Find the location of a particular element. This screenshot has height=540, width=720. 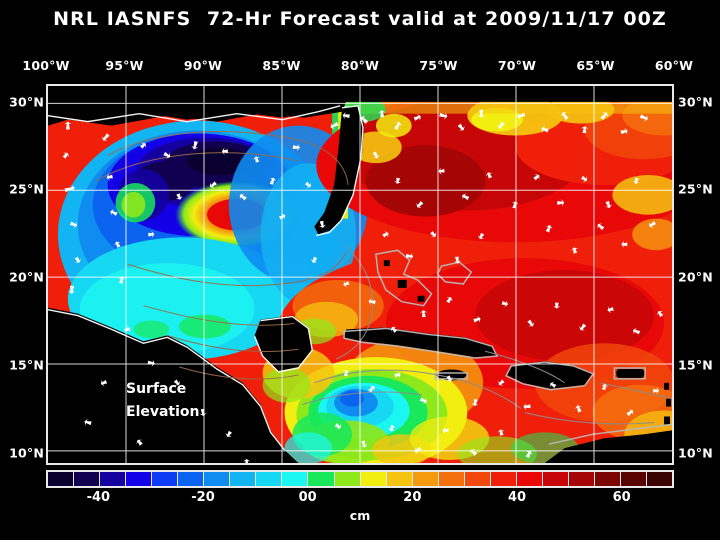

longitude-tick-label: 80°W is located at coordinates (360, 65).